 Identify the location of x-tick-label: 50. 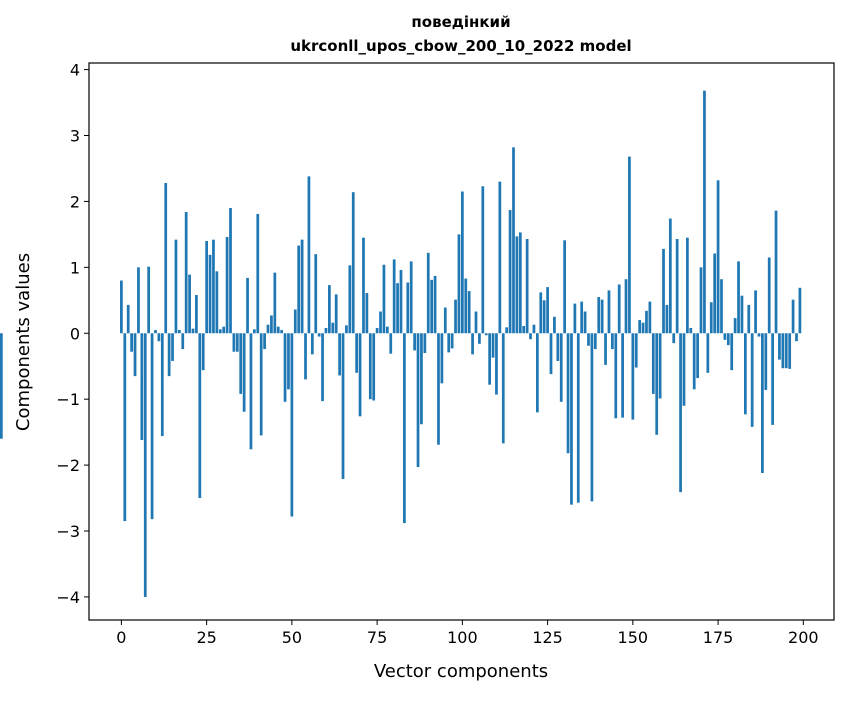
(292, 637).